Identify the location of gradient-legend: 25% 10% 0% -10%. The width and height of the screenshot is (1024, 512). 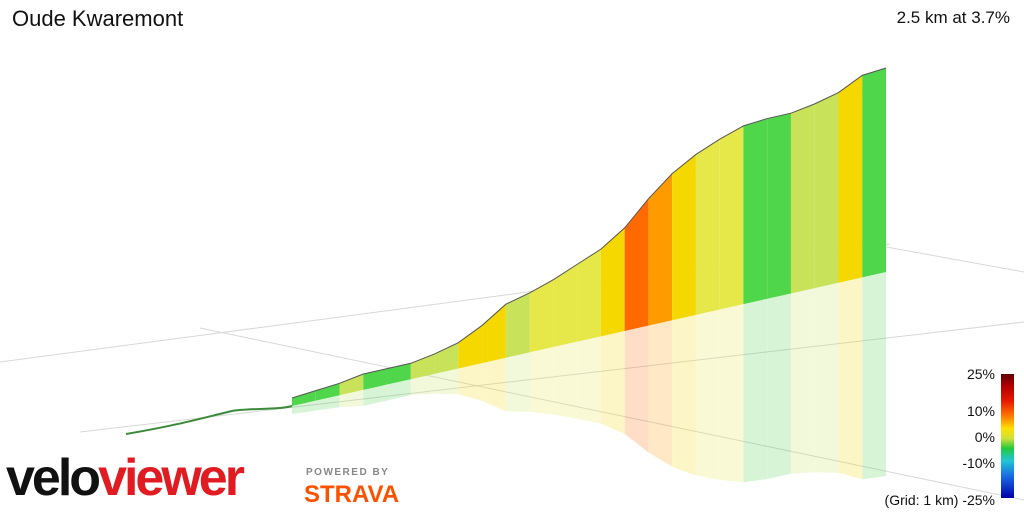
(924, 437).